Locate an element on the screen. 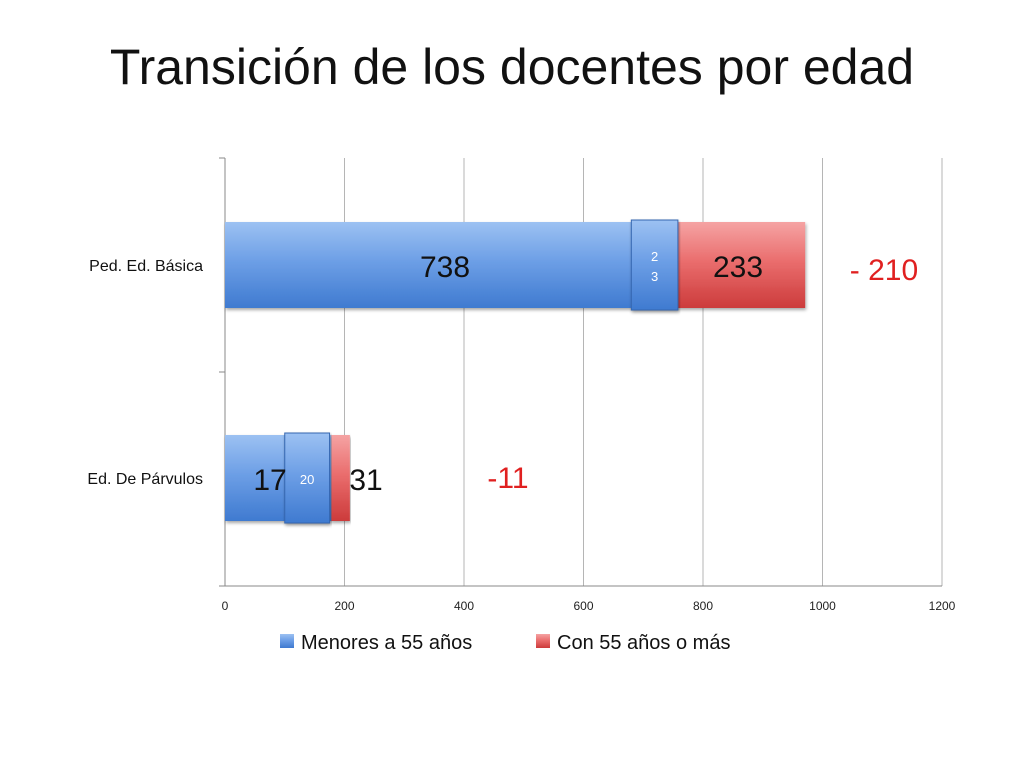 The width and height of the screenshot is (1024, 768). x-tick-label: 800 is located at coordinates (703, 606).